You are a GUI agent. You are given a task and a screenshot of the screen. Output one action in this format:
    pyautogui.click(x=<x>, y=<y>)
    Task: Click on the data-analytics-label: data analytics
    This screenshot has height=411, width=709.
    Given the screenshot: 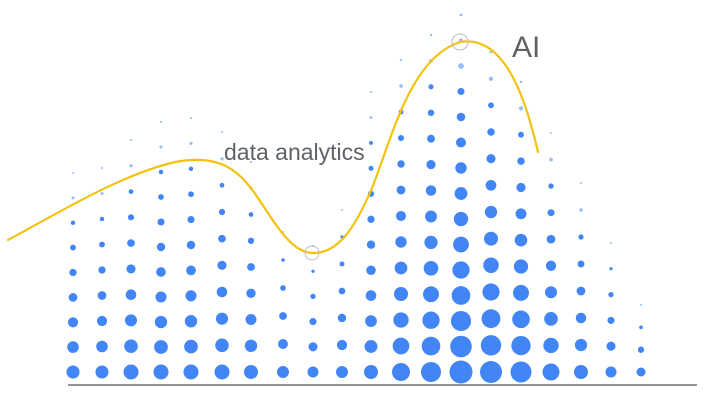 What is the action you would take?
    pyautogui.click(x=294, y=152)
    